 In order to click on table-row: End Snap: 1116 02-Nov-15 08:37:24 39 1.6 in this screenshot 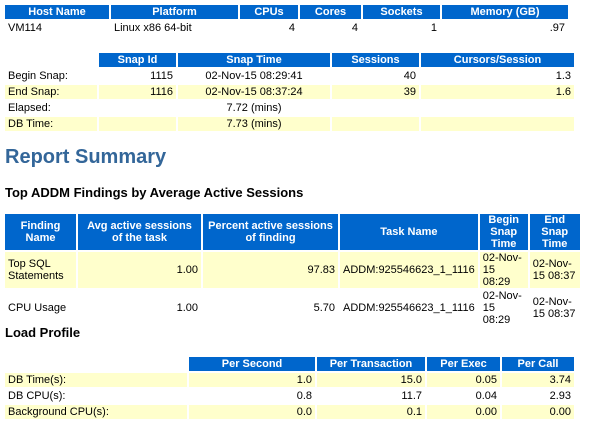, I will do `click(289, 92)`.